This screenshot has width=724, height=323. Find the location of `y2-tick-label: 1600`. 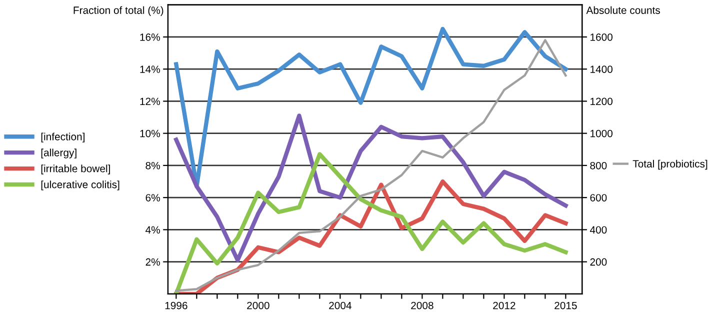

y2-tick-label: 1600 is located at coordinates (601, 37).